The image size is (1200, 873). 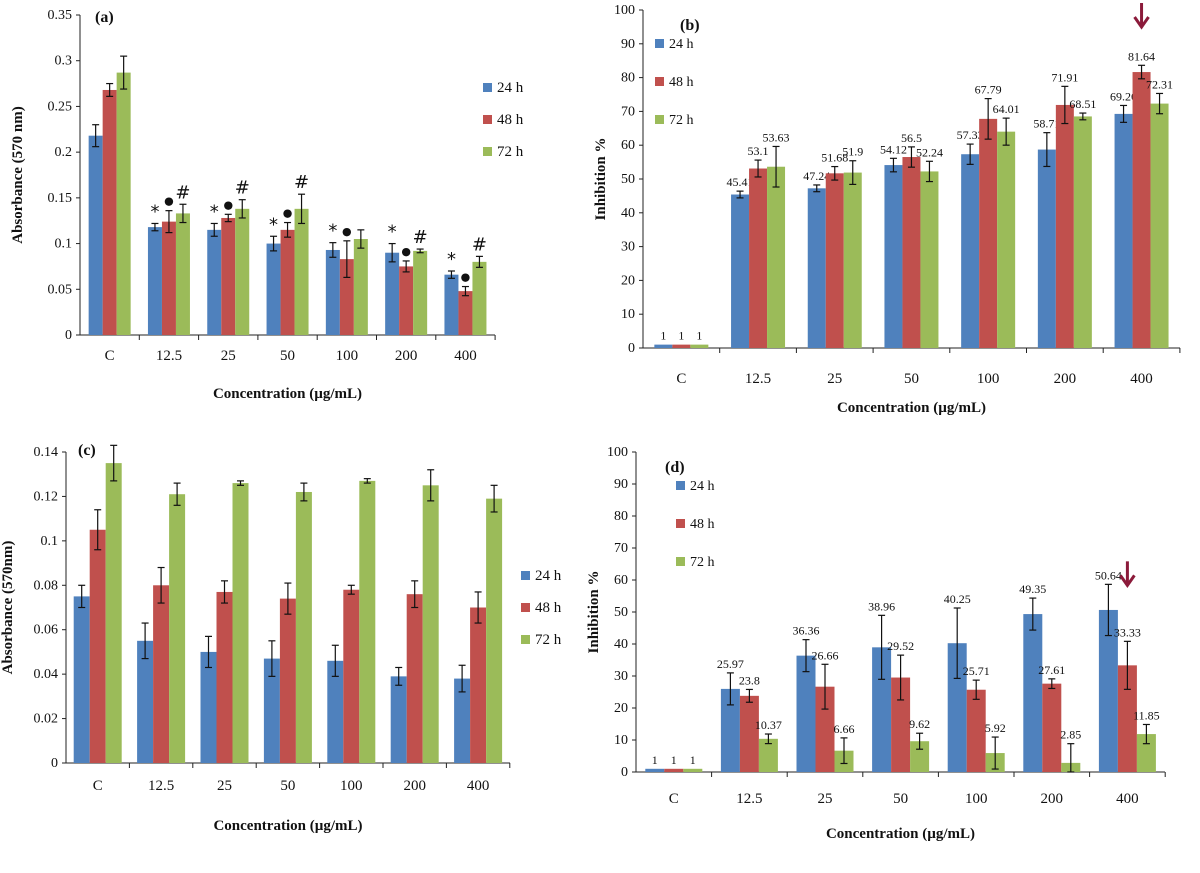 I want to click on x-tick-label: 200, so click(x=1052, y=799).